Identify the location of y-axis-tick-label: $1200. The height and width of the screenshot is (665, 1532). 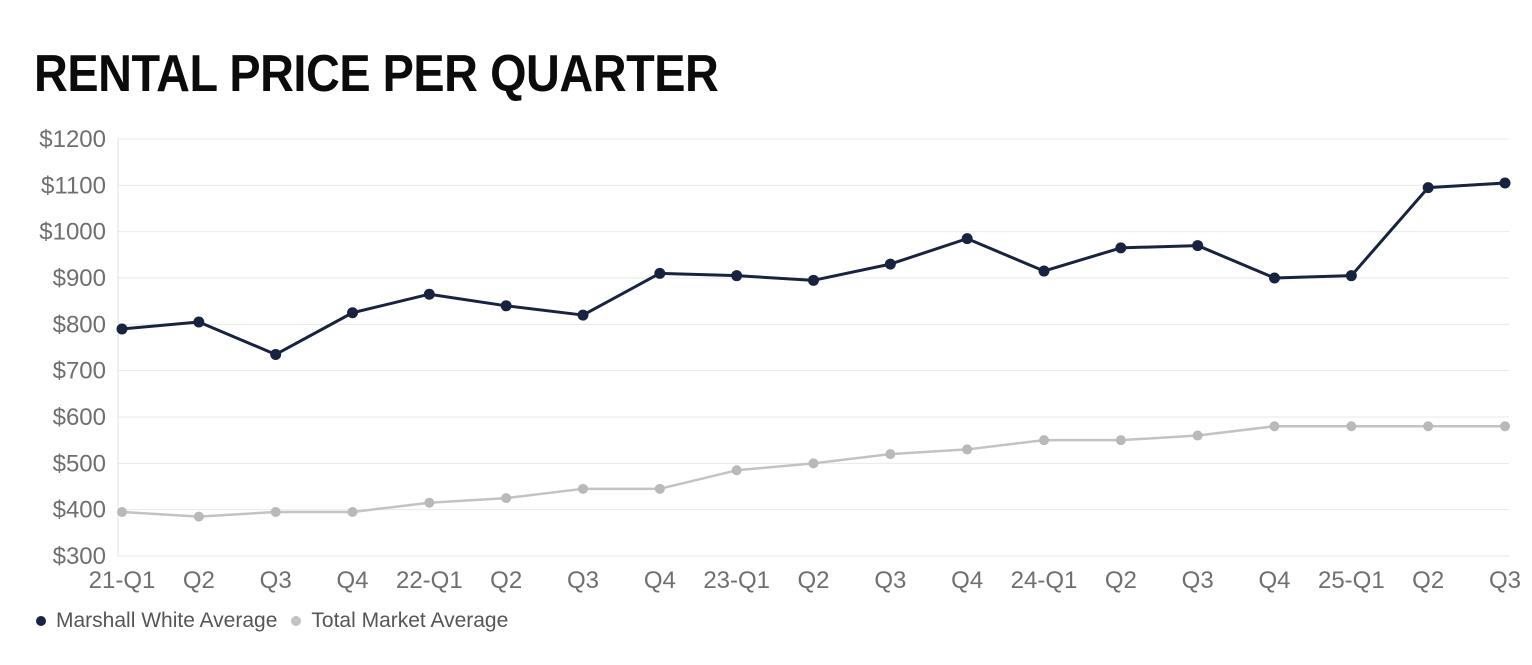
(72, 139).